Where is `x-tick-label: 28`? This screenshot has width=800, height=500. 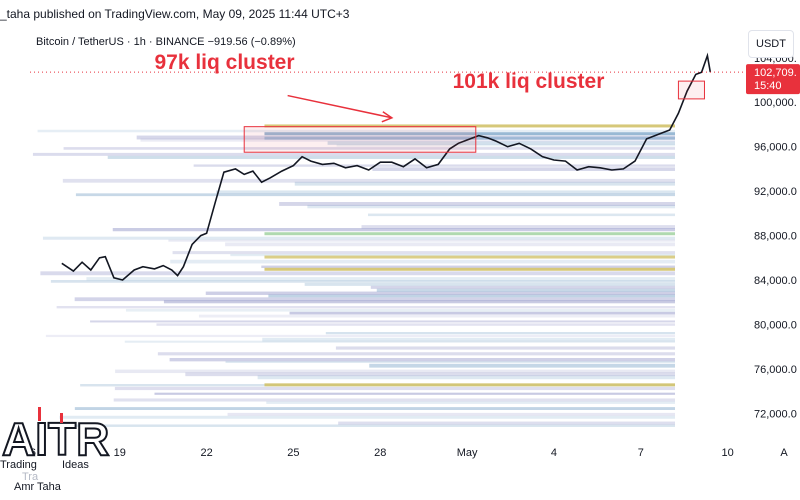 x-tick-label: 28 is located at coordinates (380, 453).